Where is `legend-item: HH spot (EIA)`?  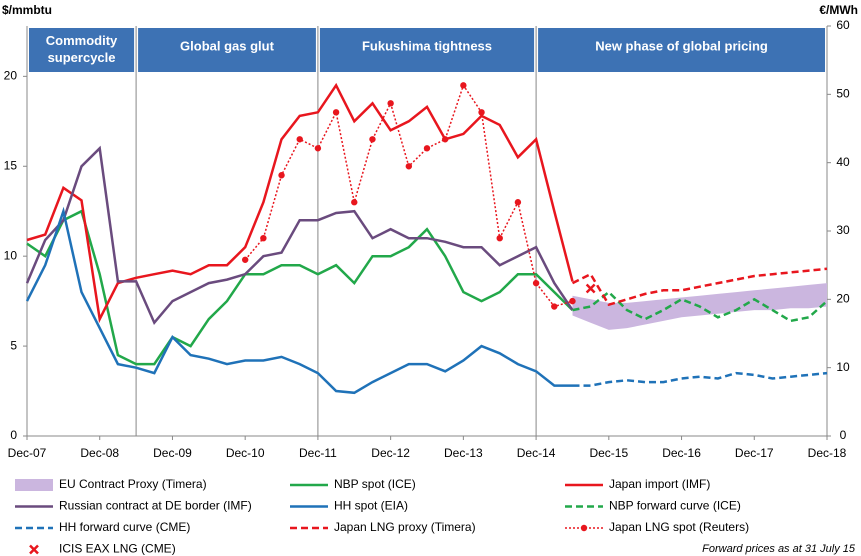 legend-item: HH spot (EIA) is located at coordinates (349, 506).